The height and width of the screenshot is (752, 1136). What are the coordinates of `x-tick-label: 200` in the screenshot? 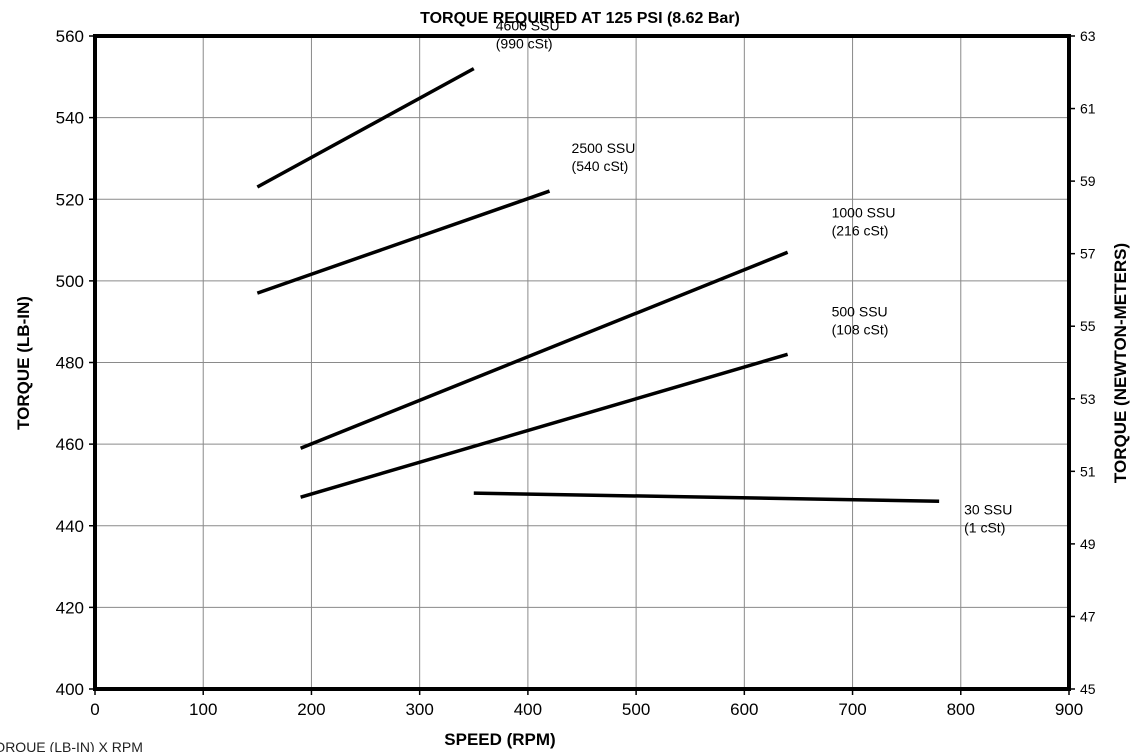 It's located at (311, 709).